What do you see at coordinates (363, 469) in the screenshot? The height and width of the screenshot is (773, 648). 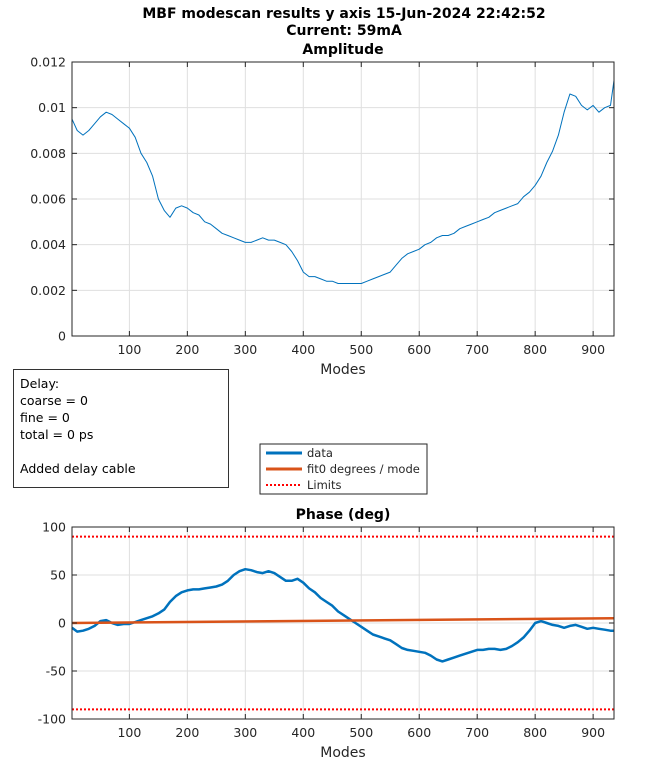 I see `legend-label-fit: fit0 degrees / mode` at bounding box center [363, 469].